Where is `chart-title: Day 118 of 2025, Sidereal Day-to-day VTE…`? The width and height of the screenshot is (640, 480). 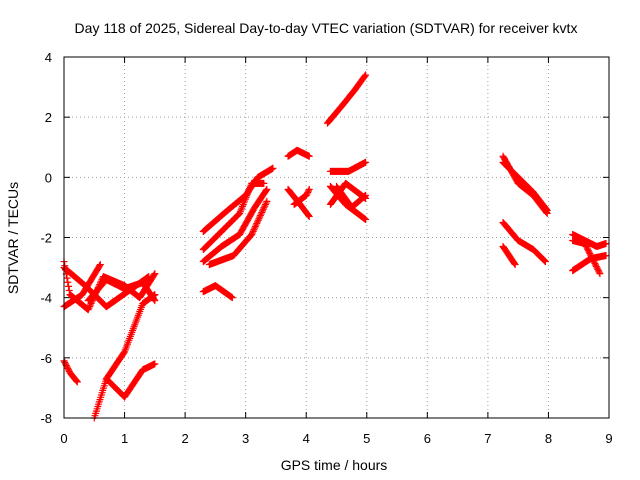
chart-title: Day 118 of 2025, Sidereal Day-to-day VTE… is located at coordinates (326, 28).